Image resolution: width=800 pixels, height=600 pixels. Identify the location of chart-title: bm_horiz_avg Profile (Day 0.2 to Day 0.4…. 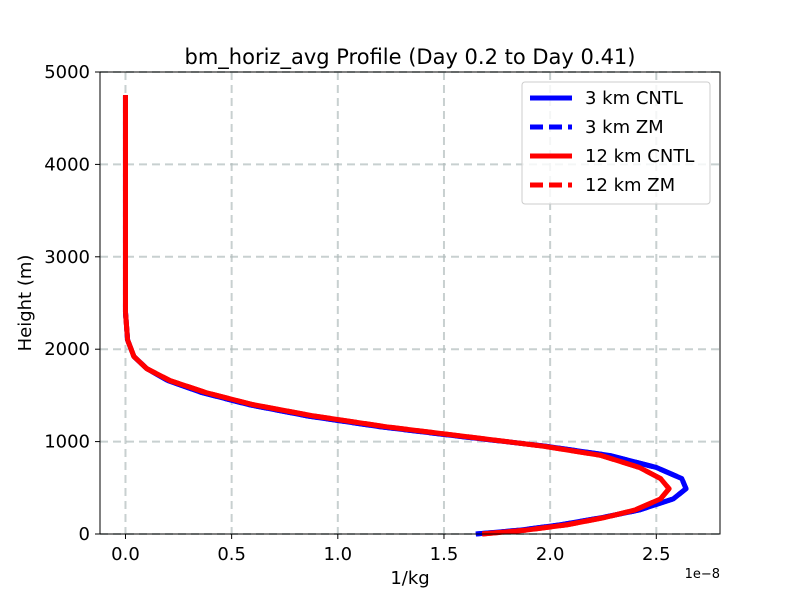
(410, 57).